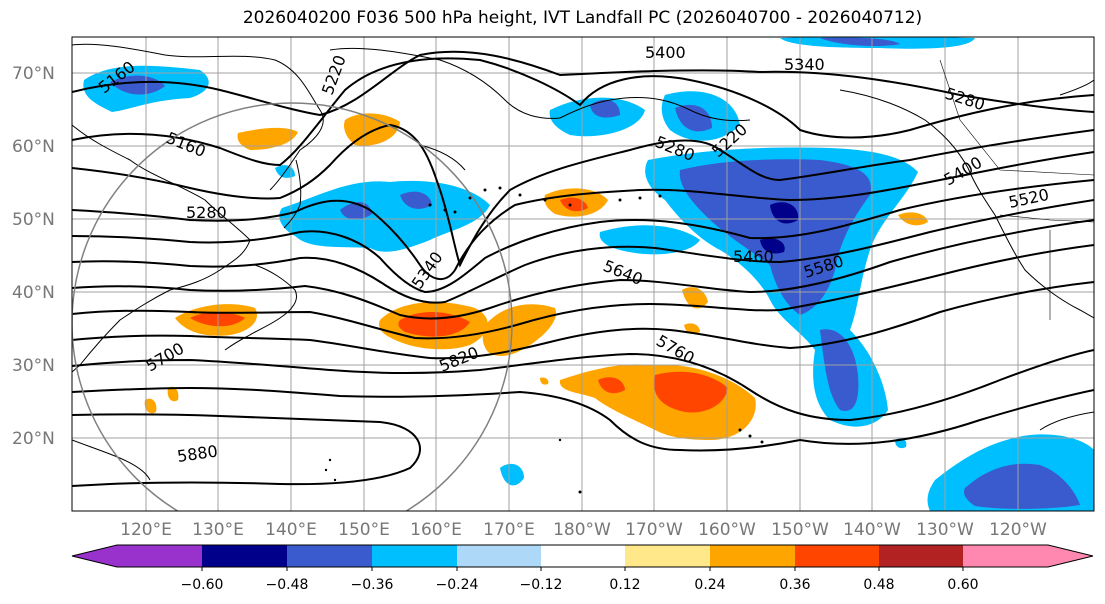  Describe the element at coordinates (804, 64) in the screenshot. I see `contour-label: 5340` at that location.